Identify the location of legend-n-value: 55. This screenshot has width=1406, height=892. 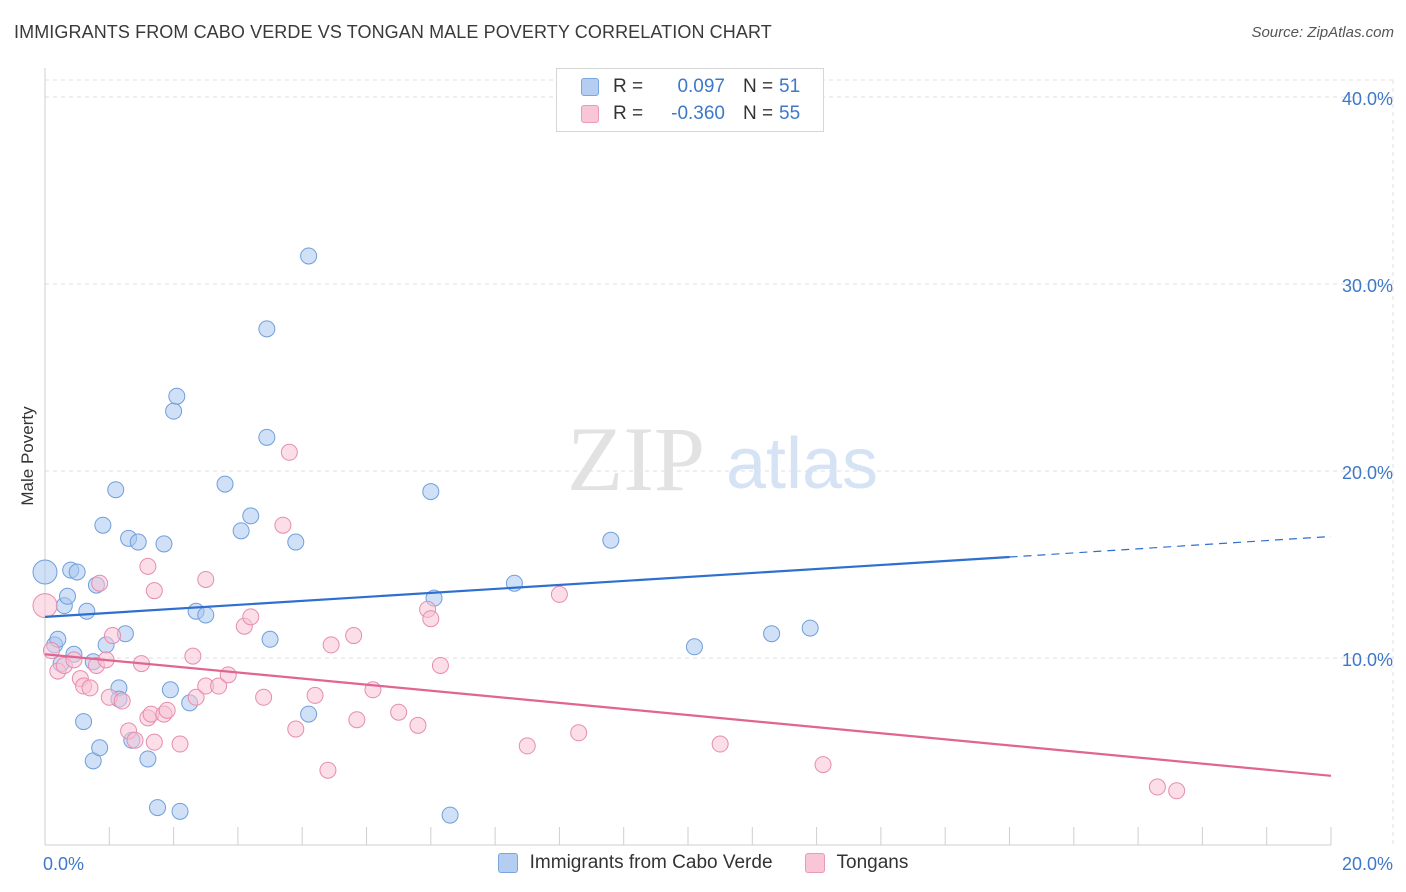
(790, 113).